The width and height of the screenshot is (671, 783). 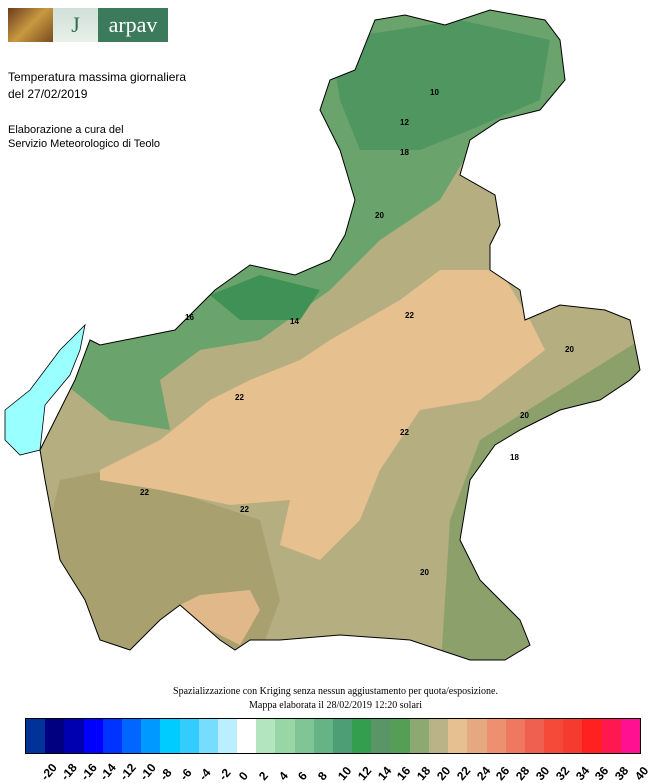 What do you see at coordinates (523, 773) in the screenshot?
I see `legend-tick-label: 28` at bounding box center [523, 773].